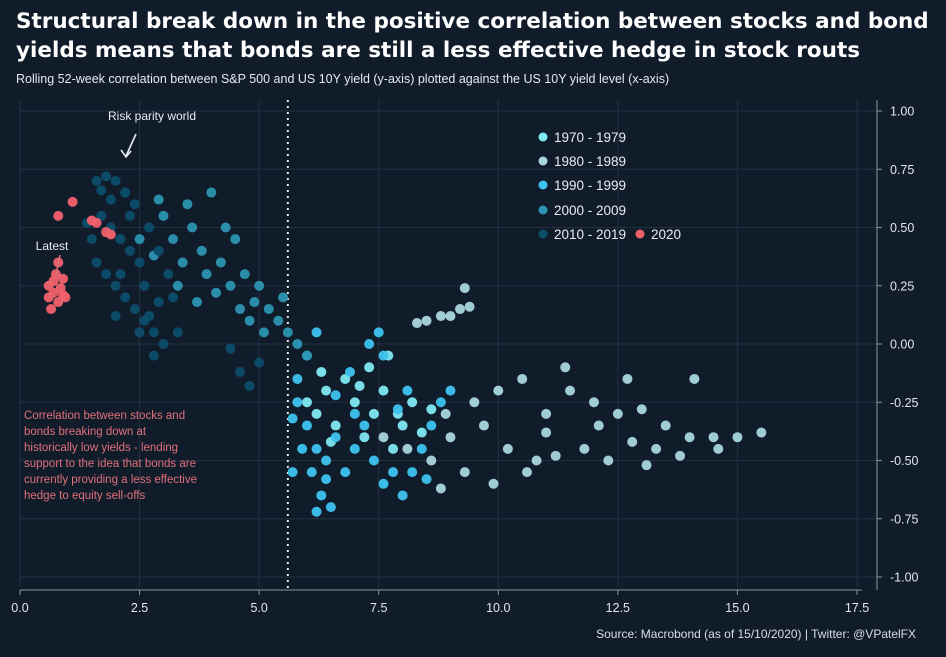 The width and height of the screenshot is (946, 657). Describe the element at coordinates (590, 137) in the screenshot. I see `legend-label: 1970 - 1979` at that location.